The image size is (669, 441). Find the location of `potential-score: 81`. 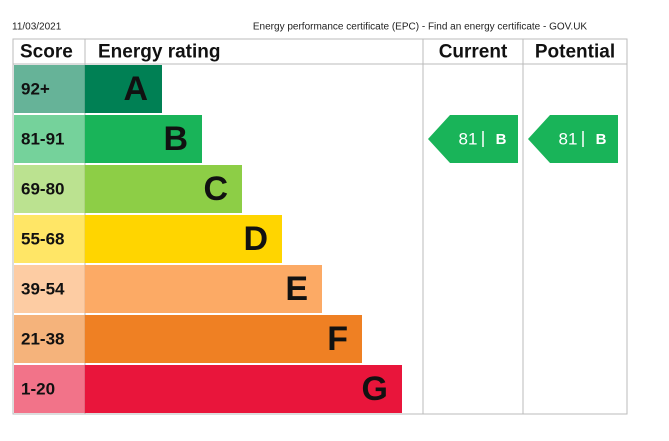

potential-score: 81 is located at coordinates (568, 138).